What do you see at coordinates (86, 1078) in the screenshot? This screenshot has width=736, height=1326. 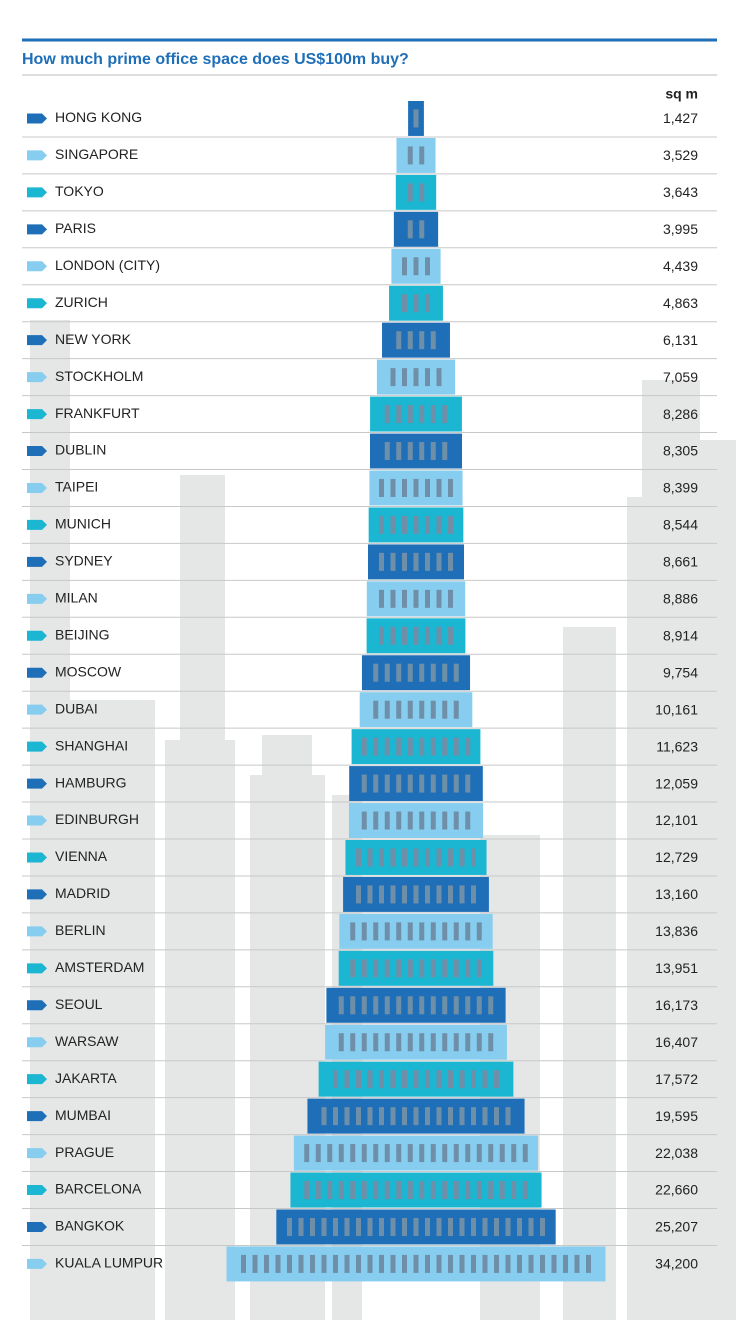 I see `category-label: JAKARTA` at bounding box center [86, 1078].